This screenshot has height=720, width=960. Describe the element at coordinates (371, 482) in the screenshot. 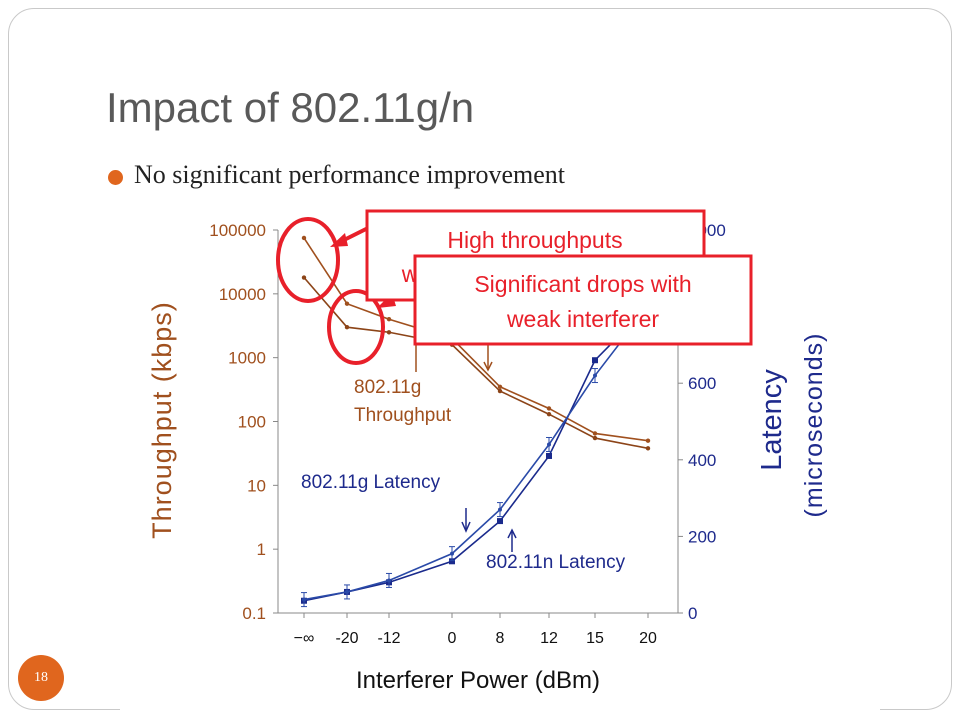

I see `label-802-11g-latency: 802.11g Latency` at that location.